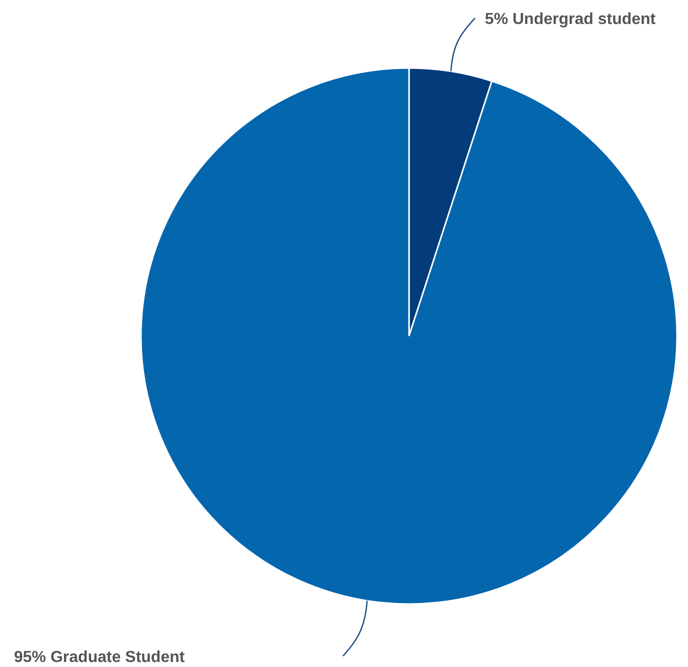  What do you see at coordinates (100, 657) in the screenshot?
I see `slice-label: 95% Graduate Student` at bounding box center [100, 657].